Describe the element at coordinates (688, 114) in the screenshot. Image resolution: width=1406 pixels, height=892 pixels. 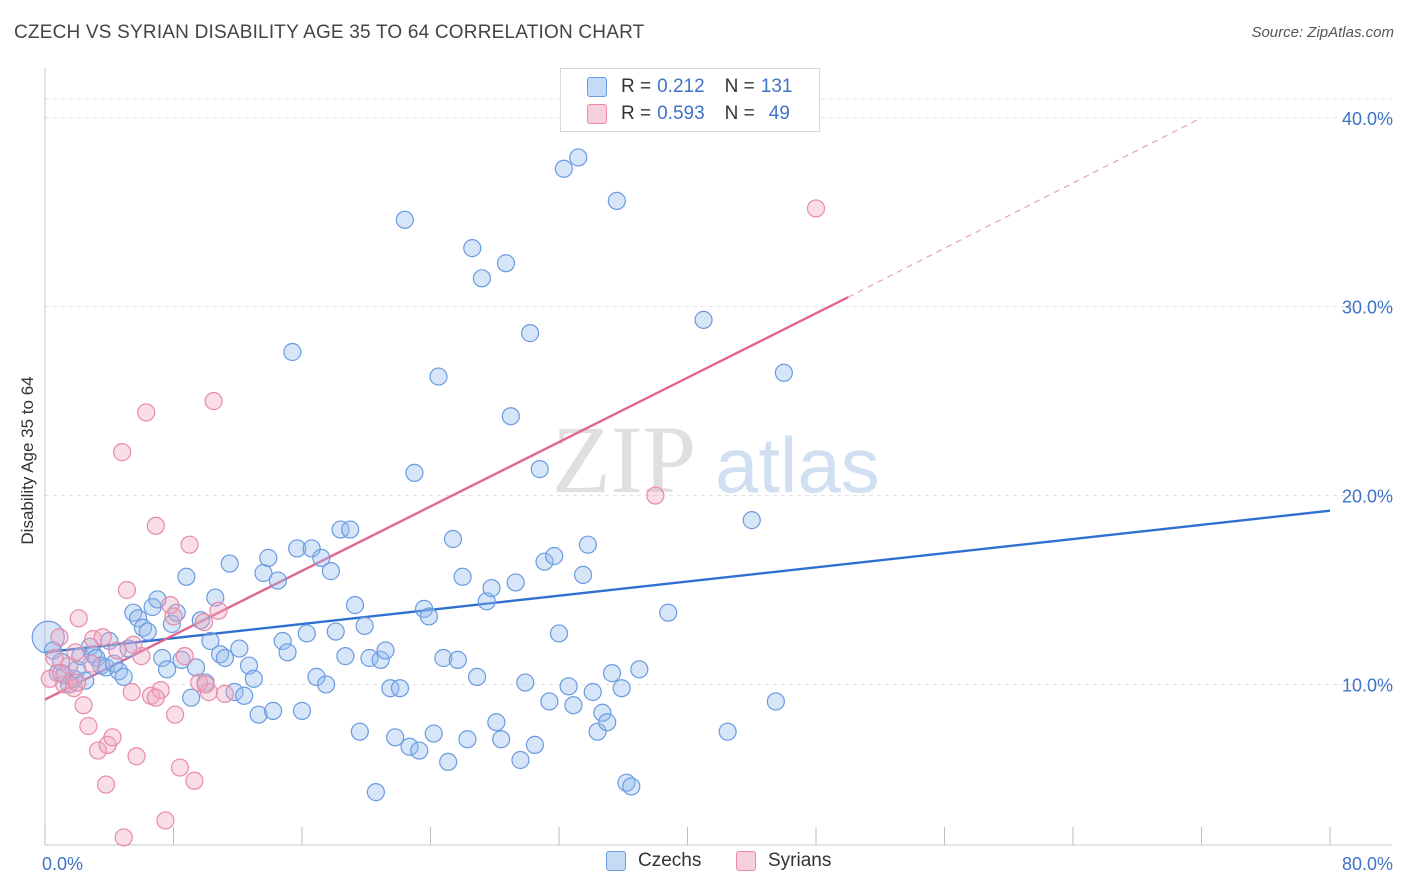
I see `legend-row-syrians: R = 0.593 N = 49` at that location.